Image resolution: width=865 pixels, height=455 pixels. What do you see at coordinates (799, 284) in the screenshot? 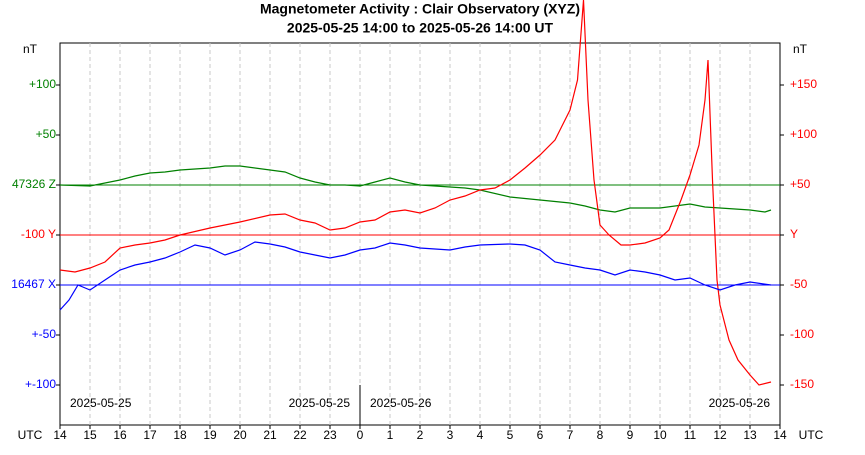
I see `y2-tick-label: -50` at bounding box center [799, 284].